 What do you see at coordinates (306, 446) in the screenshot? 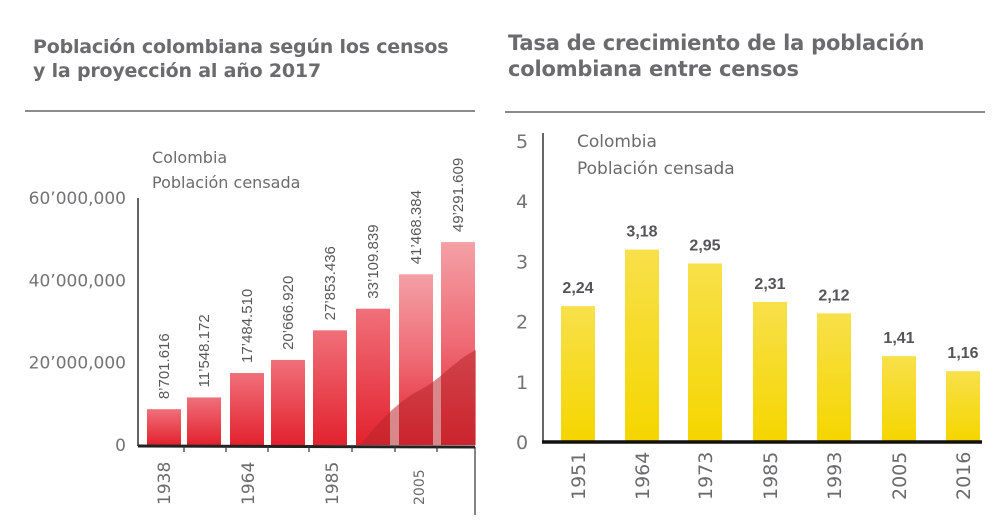
I see `left-x-axis` at bounding box center [306, 446].